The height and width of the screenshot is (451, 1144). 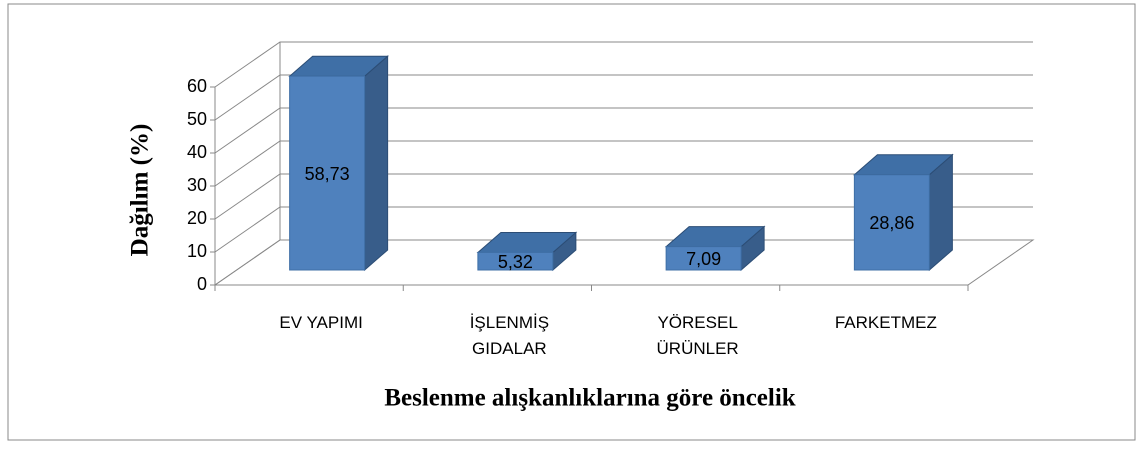 I want to click on x-tick-label: YÖRESEL ÜRÜNLER, so click(x=697, y=335).